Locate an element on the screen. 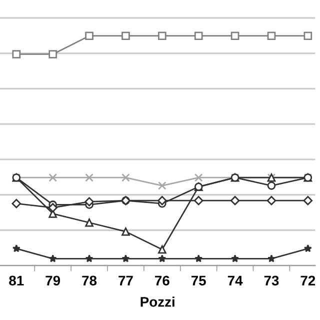 This screenshot has width=320, height=320. x-tick-label: 76 is located at coordinates (162, 281).